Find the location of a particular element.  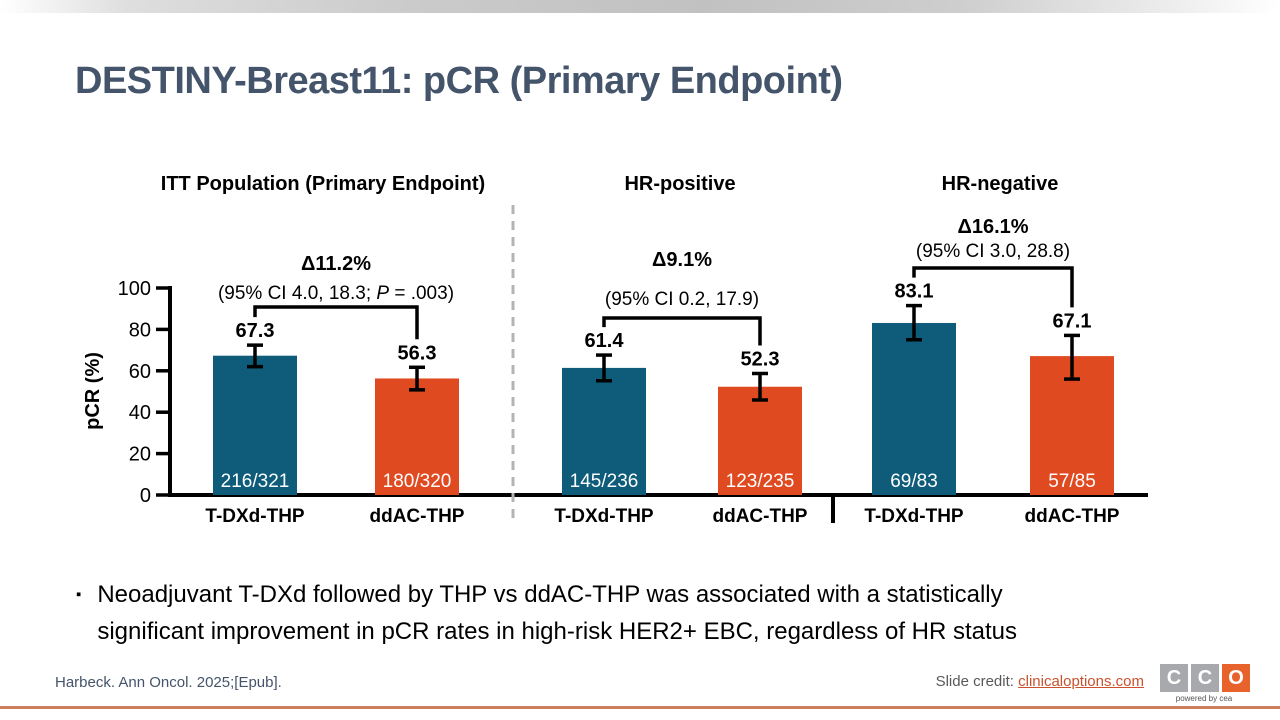

panel-header: HR-negative is located at coordinates (1000, 184).